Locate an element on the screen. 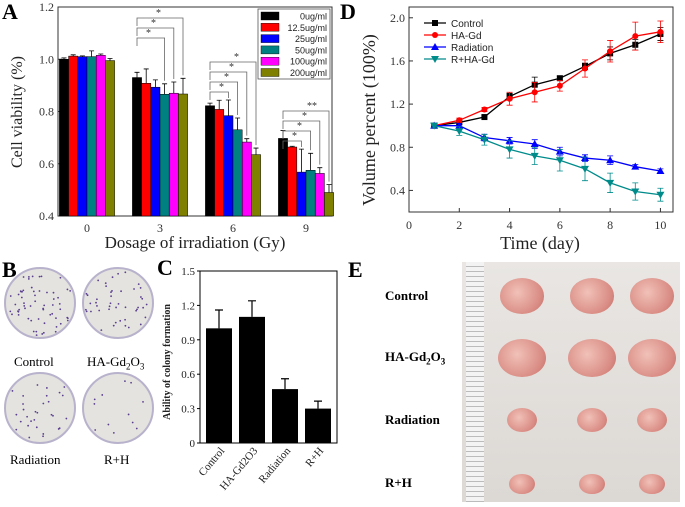  petri-dish is located at coordinates (40, 408).